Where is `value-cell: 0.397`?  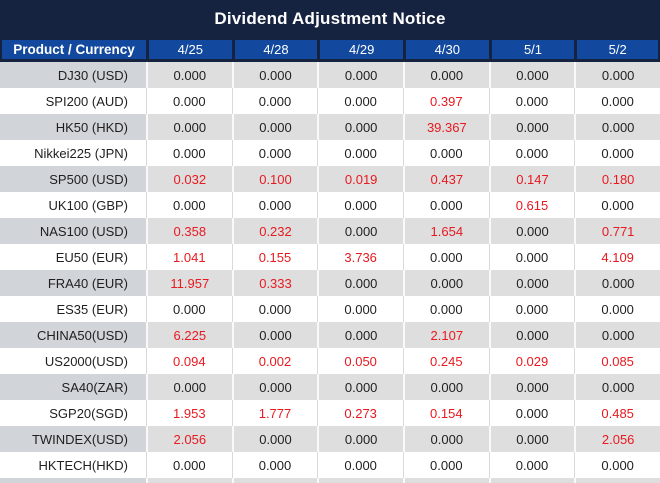
value-cell: 0.397 is located at coordinates (445, 101).